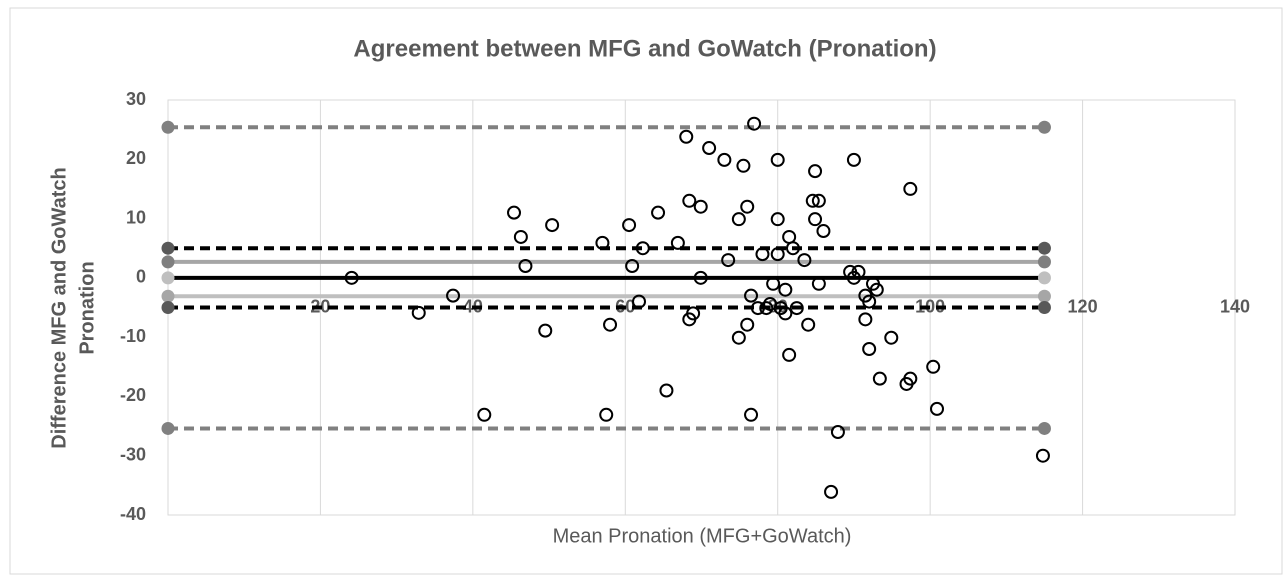 The height and width of the screenshot is (579, 1287). Describe the element at coordinates (133, 395) in the screenshot. I see `y-tick-label: -20` at that location.